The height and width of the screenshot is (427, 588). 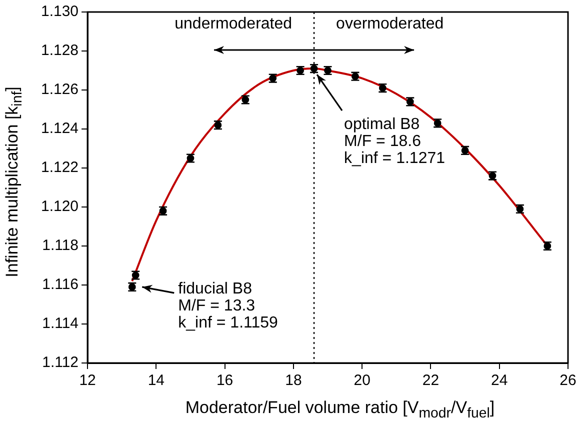 I want to click on x-tick-label: 22, so click(x=431, y=381).